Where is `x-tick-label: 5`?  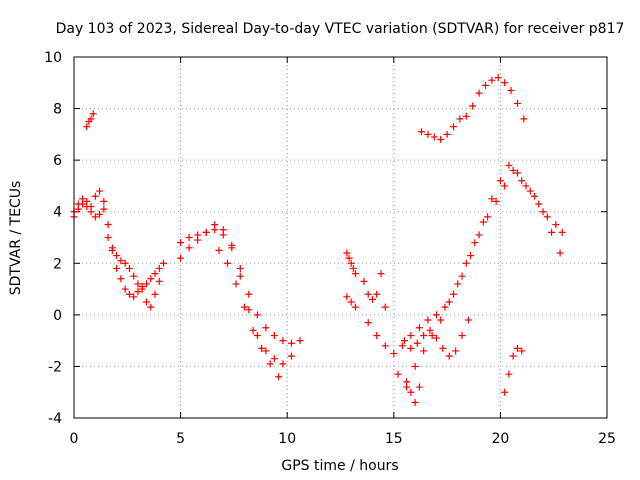 x-tick-label: 5 is located at coordinates (180, 439).